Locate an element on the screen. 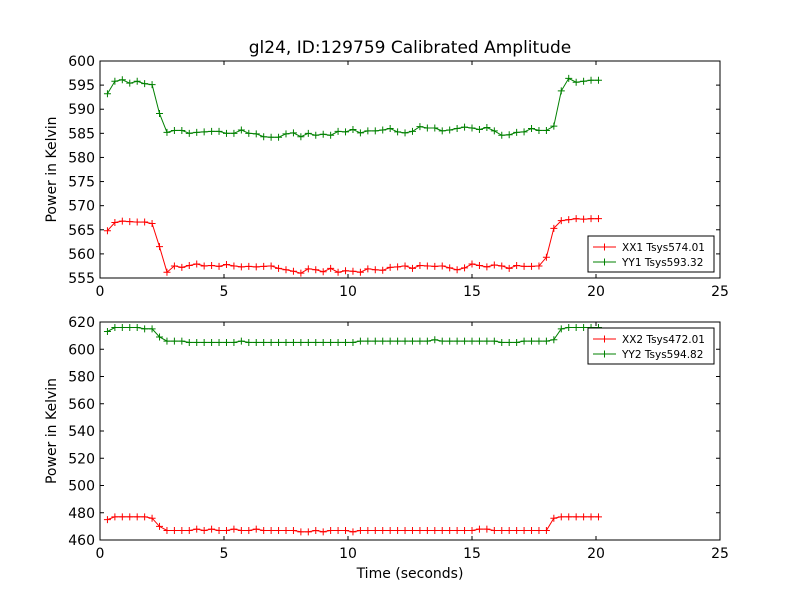  y-tick-label: 480 is located at coordinates (81, 514).